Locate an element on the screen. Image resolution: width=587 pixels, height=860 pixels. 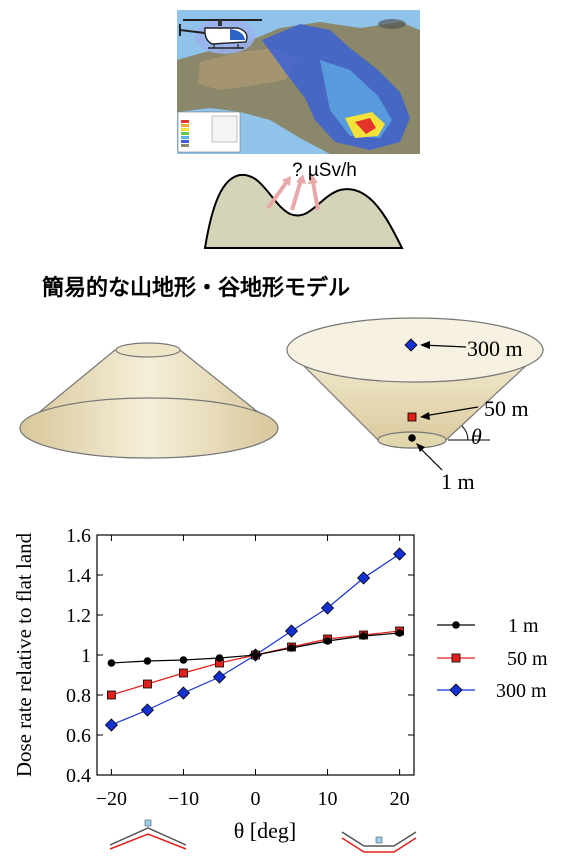
mountain-cone-base is located at coordinates (149, 428).